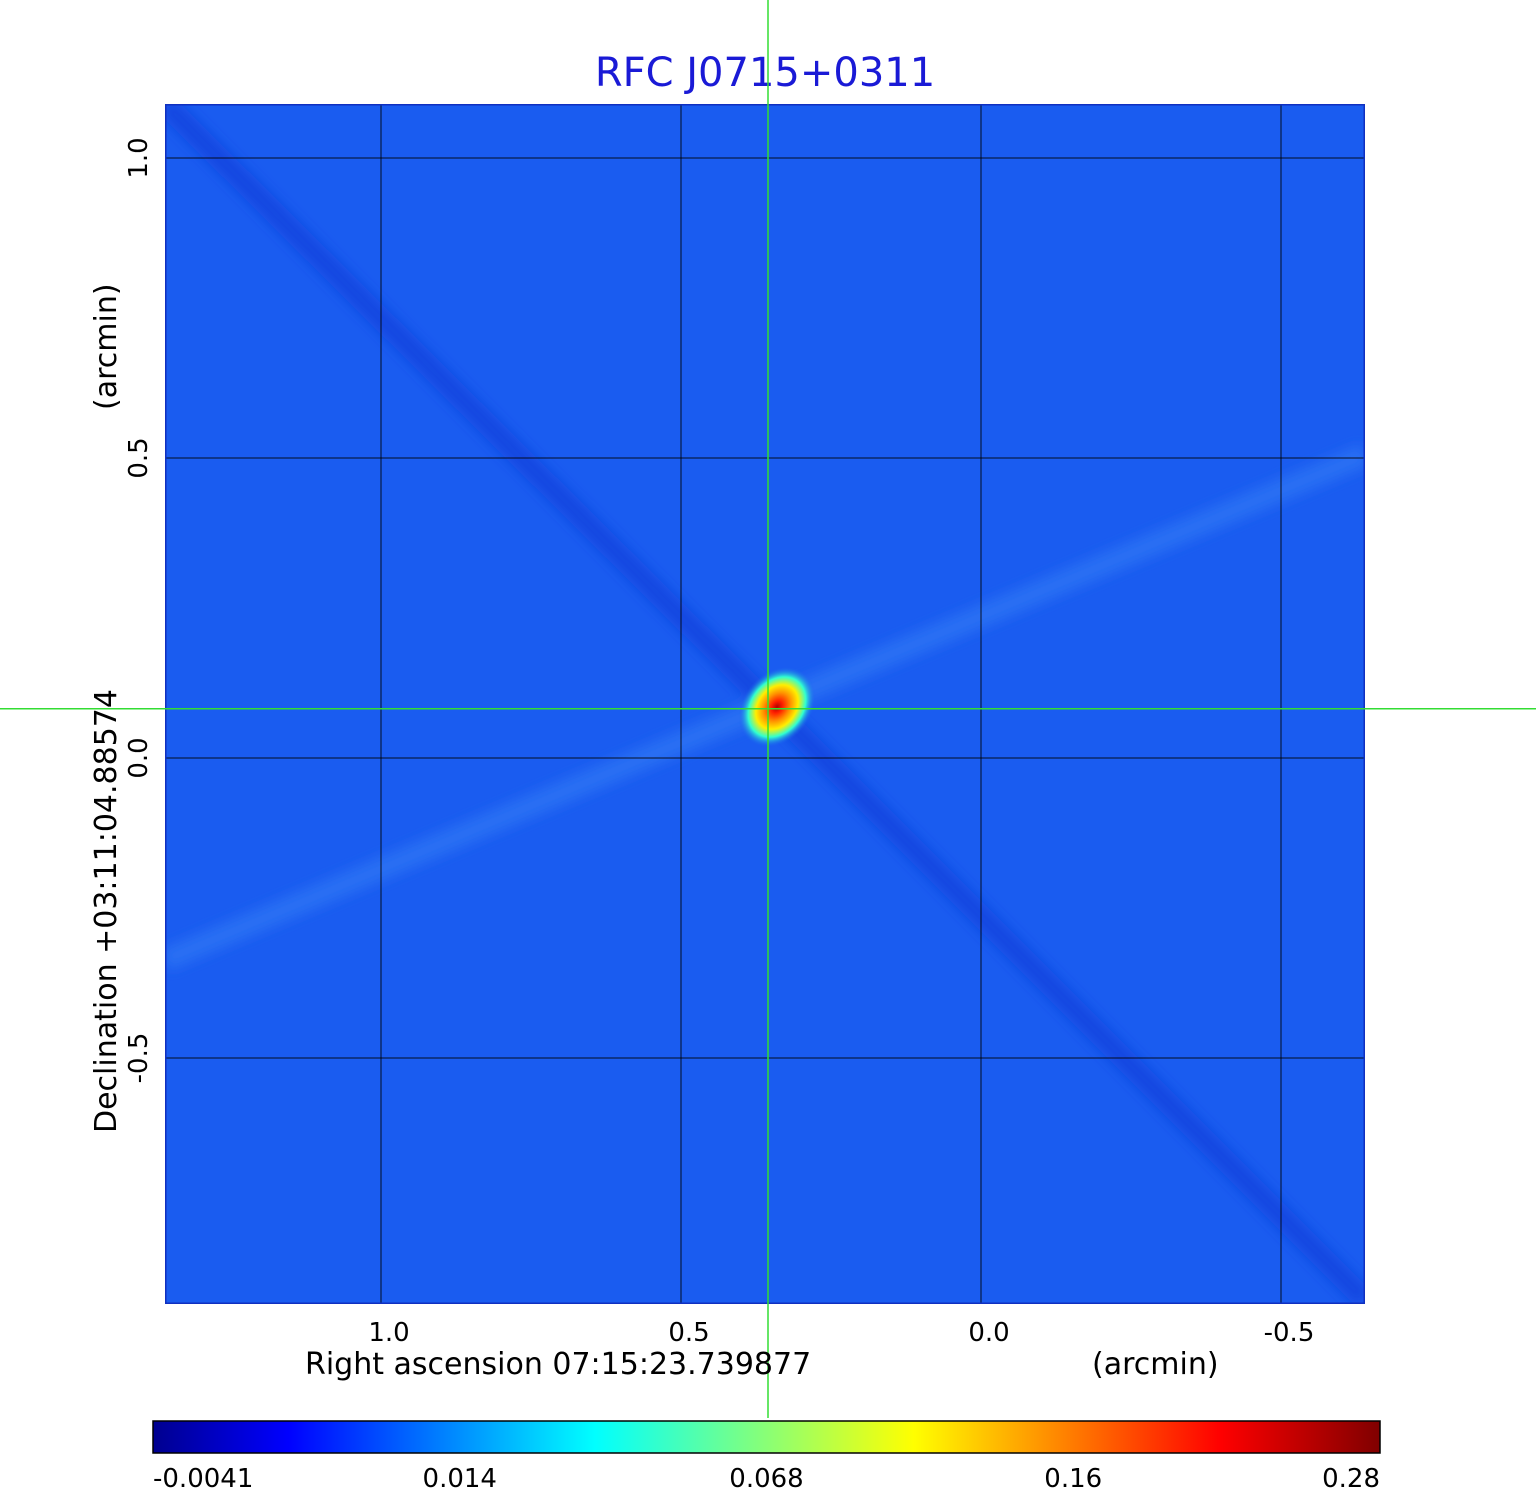 The height and width of the screenshot is (1511, 1536). Describe the element at coordinates (388, 1333) in the screenshot. I see `x-tick-label: 1.0` at that location.